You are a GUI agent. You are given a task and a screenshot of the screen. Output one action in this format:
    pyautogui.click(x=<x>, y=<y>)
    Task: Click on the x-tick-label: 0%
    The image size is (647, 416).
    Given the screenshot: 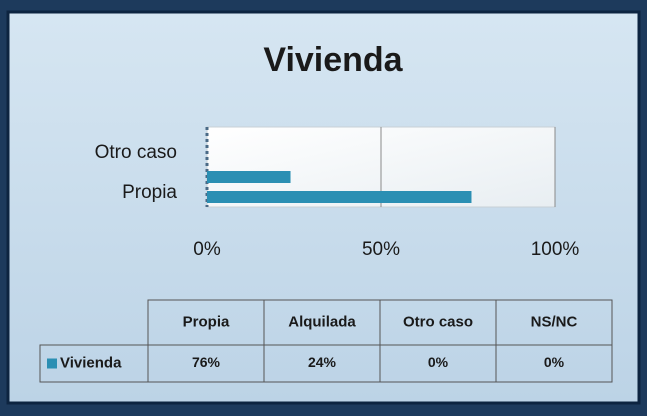 What is the action you would take?
    pyautogui.click(x=207, y=249)
    